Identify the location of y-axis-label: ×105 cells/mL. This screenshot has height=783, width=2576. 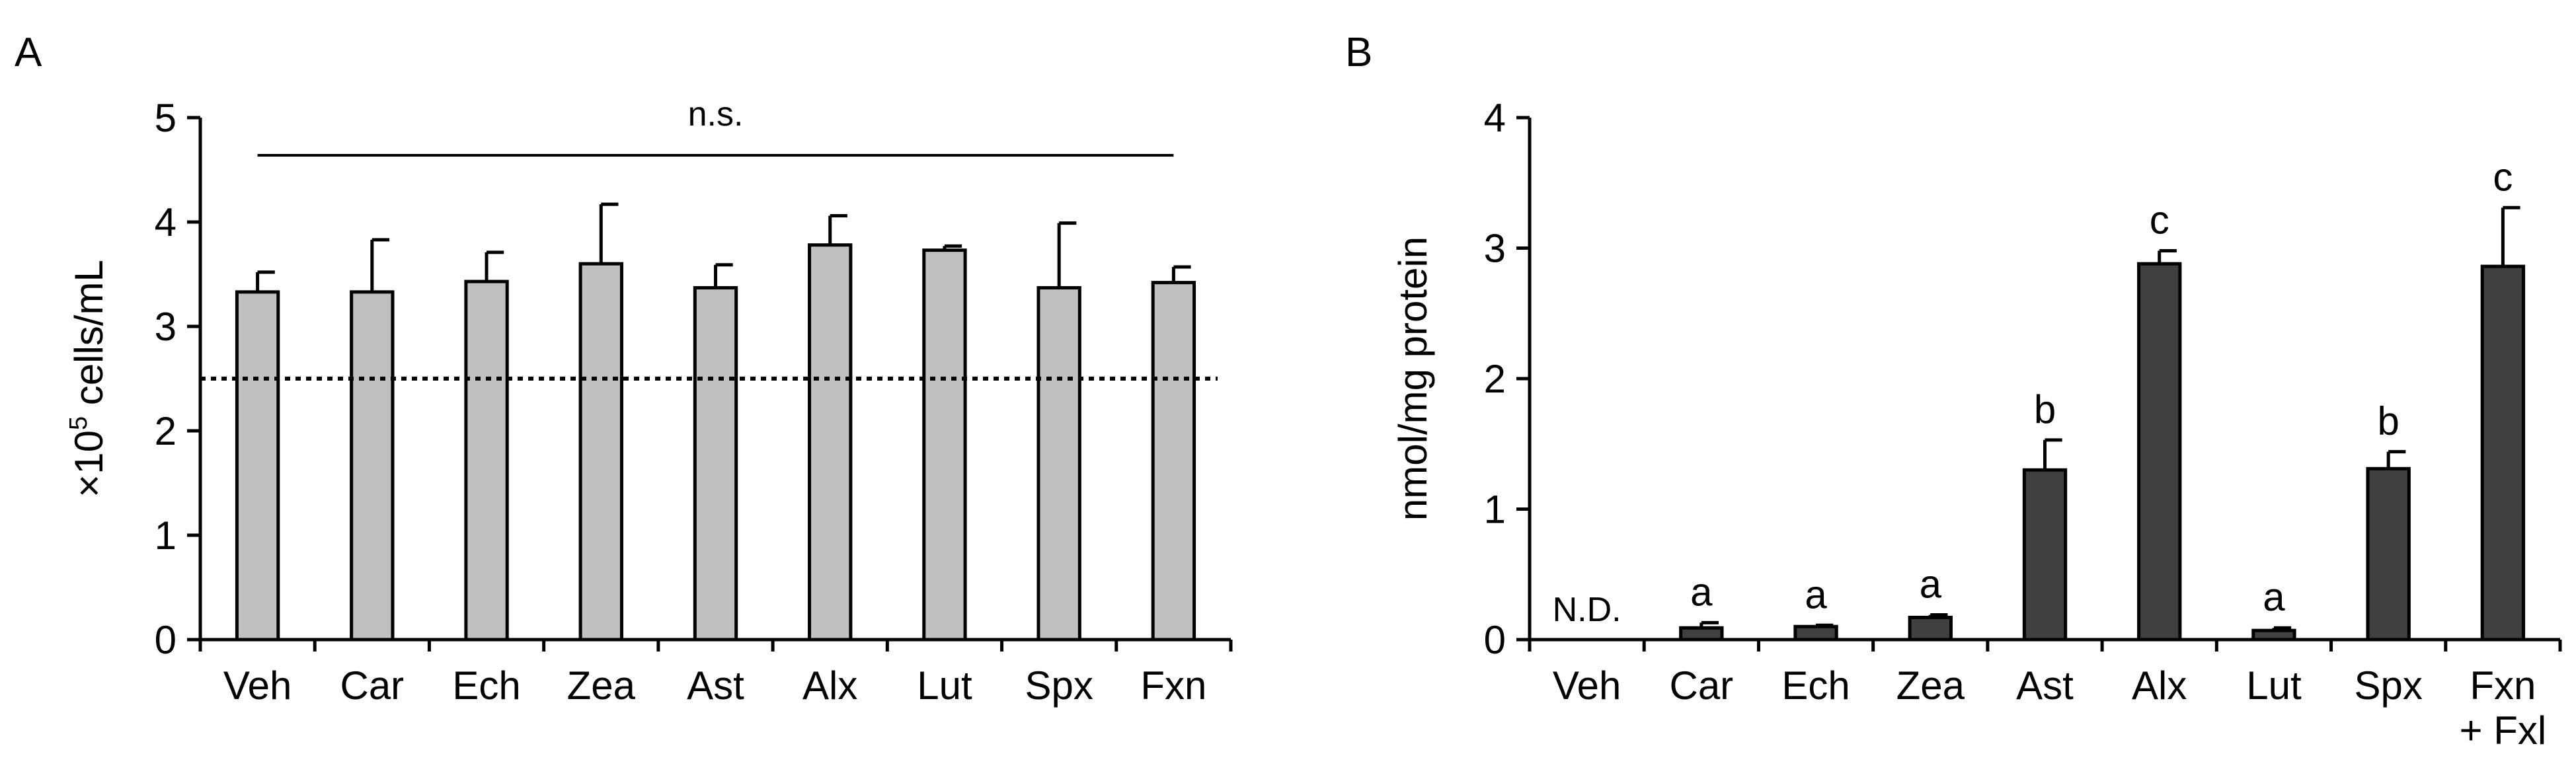
(88, 379).